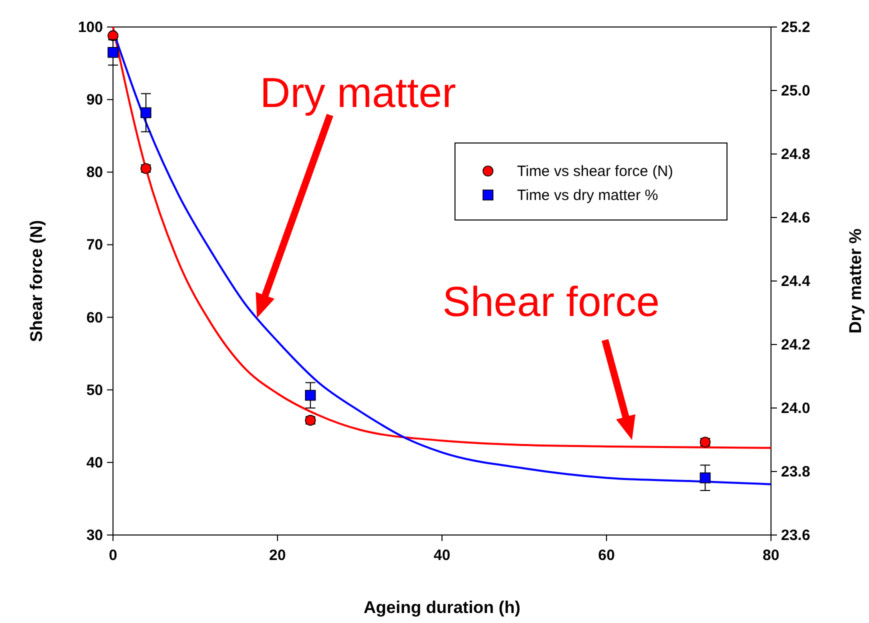  I want to click on y2-tick-label: 24.8, so click(795, 154).